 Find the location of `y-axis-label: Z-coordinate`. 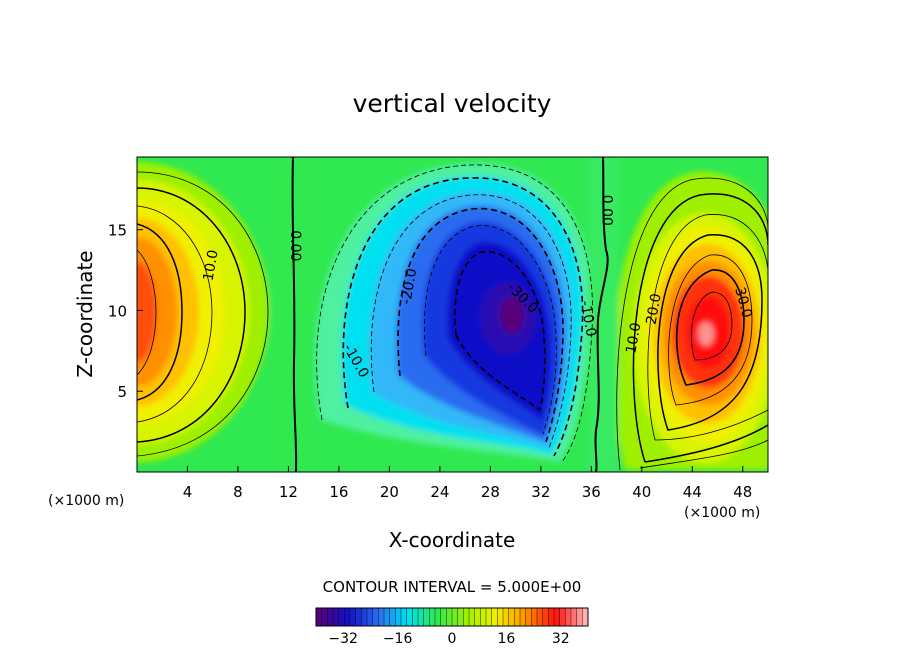

y-axis-label: Z-coordinate is located at coordinates (85, 313).